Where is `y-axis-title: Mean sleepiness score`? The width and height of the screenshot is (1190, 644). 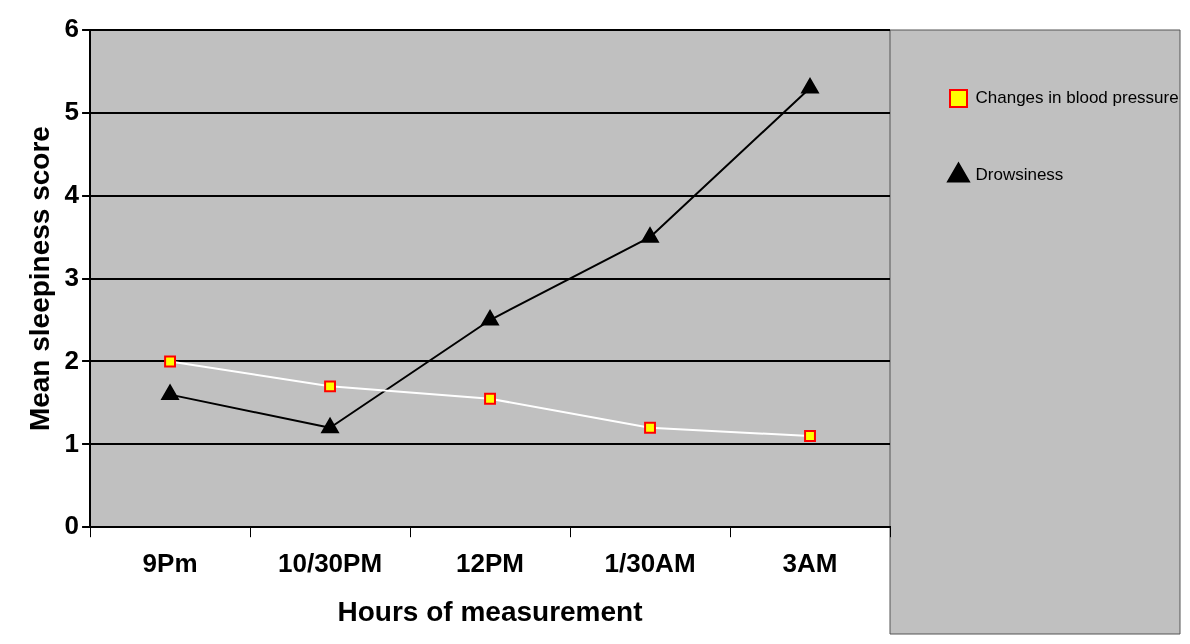
y-axis-title: Mean sleepiness score is located at coordinates (39, 279).